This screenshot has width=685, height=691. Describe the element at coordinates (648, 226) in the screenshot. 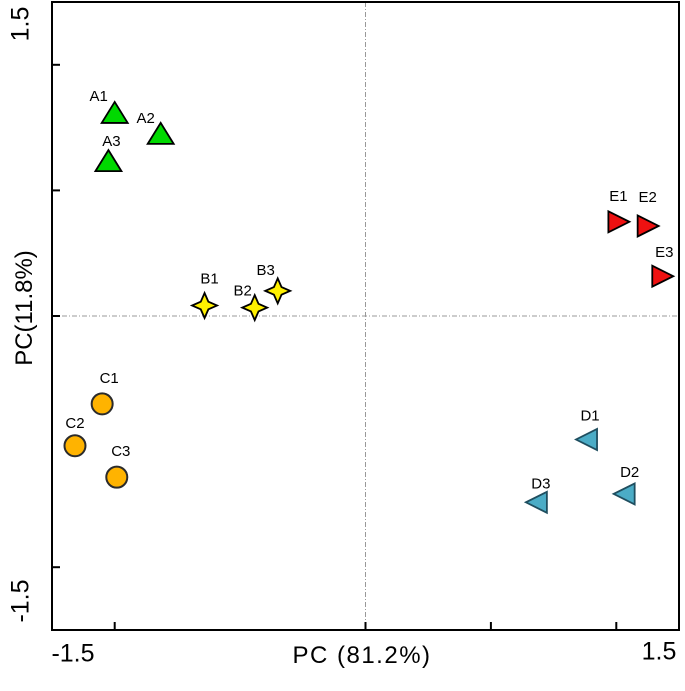

I see `data-point-E2` at that location.